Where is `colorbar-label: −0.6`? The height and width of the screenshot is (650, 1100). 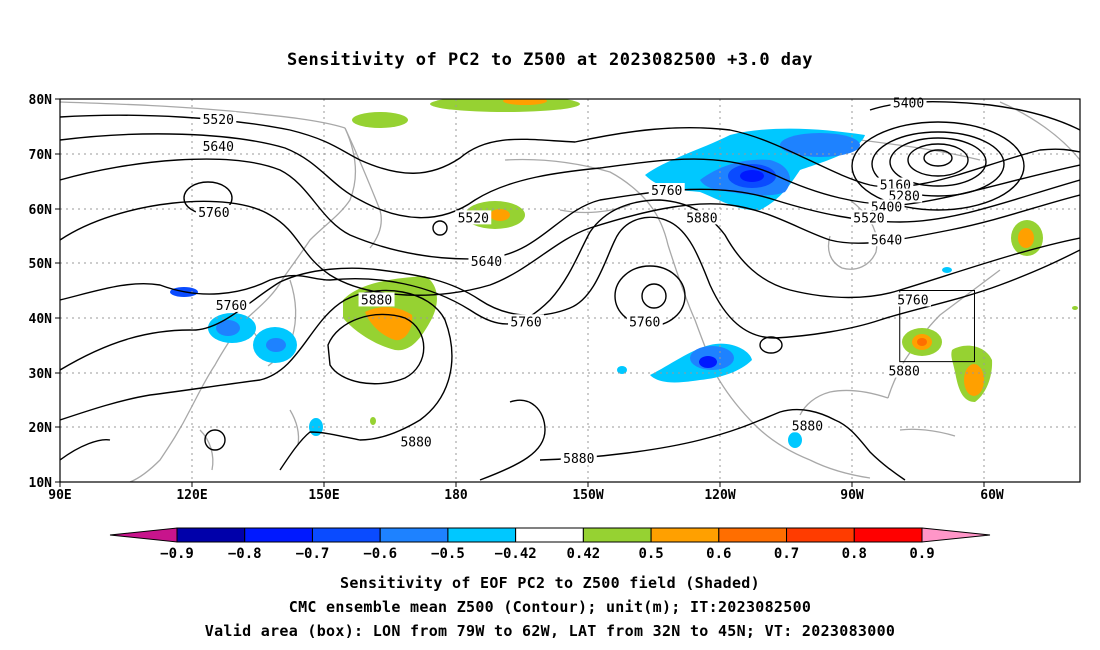 colorbar-label: −0.6 is located at coordinates (380, 554).